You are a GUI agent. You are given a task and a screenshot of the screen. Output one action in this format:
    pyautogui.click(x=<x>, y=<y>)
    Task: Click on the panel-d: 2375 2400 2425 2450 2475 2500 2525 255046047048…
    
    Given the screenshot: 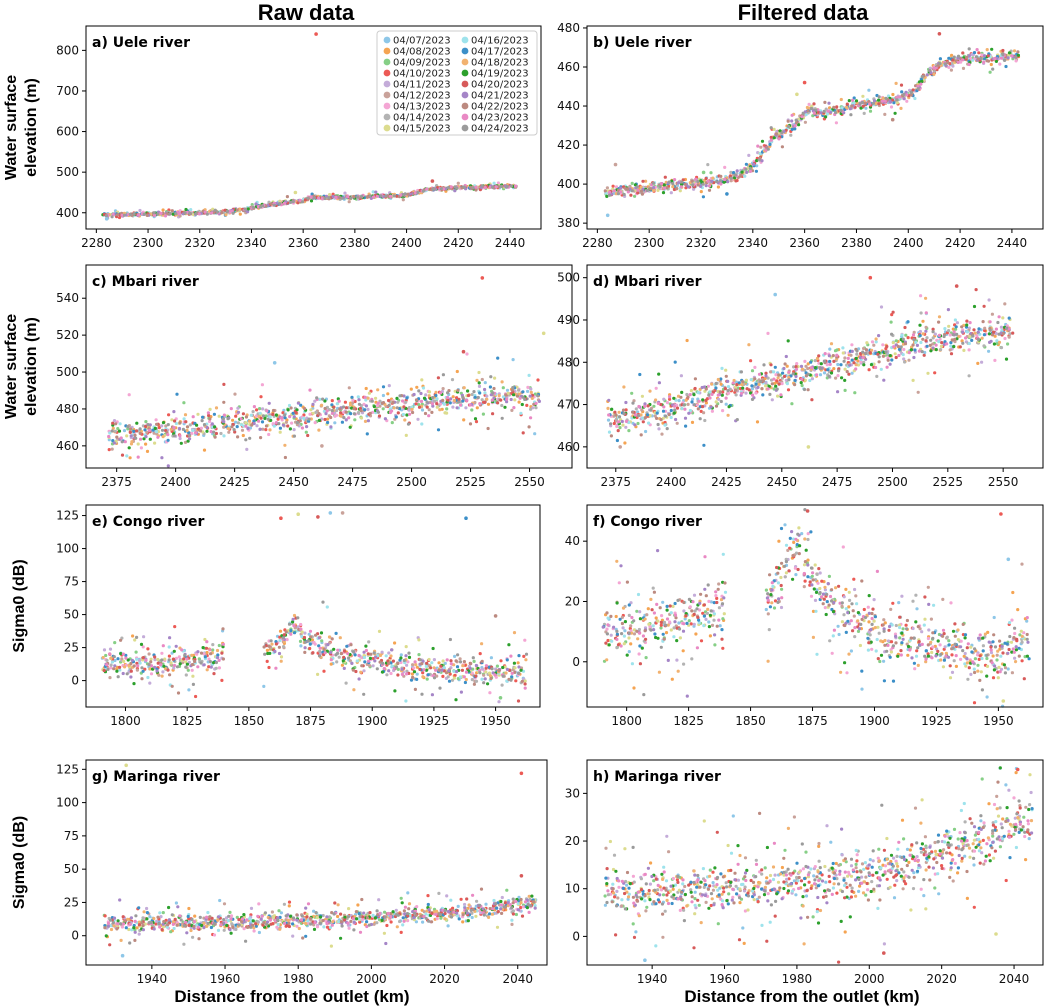 What is the action you would take?
    pyautogui.click(x=800, y=376)
    